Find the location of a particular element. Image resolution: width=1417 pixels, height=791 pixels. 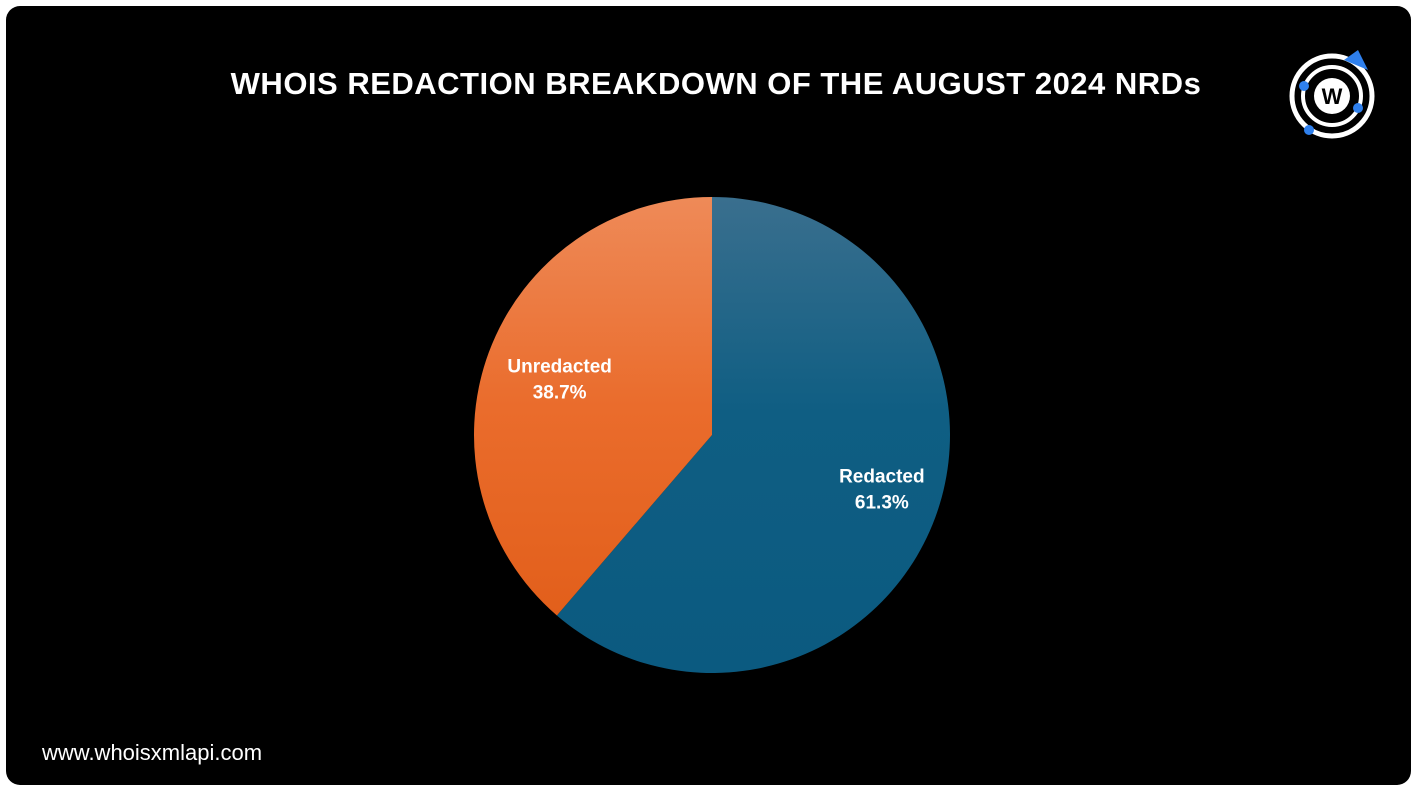

pie-slice-unredacted is located at coordinates (593, 406).